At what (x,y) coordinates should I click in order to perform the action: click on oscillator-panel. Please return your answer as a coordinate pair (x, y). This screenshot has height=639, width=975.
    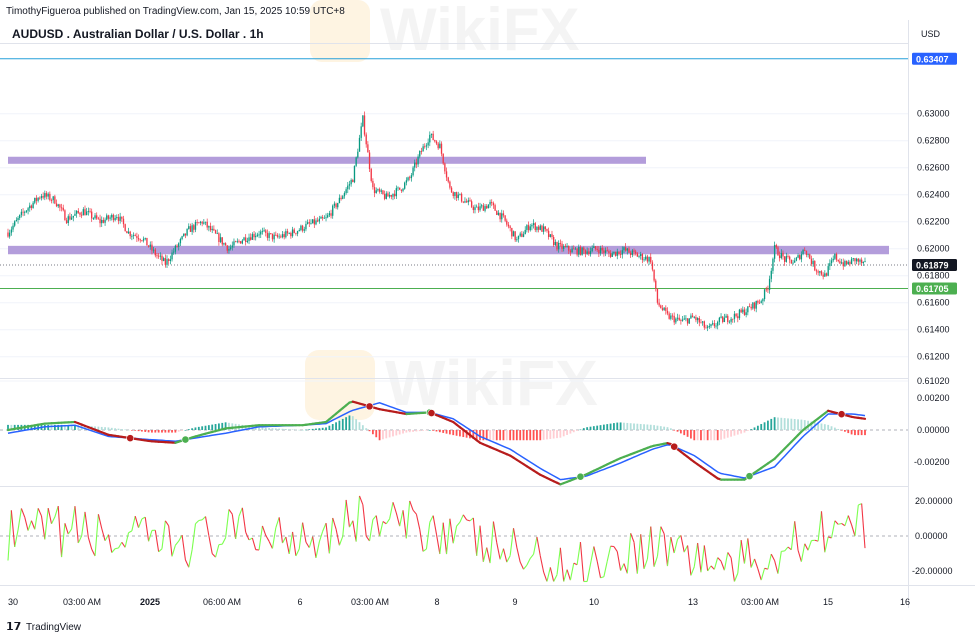
    Looking at the image, I should click on (454, 539).